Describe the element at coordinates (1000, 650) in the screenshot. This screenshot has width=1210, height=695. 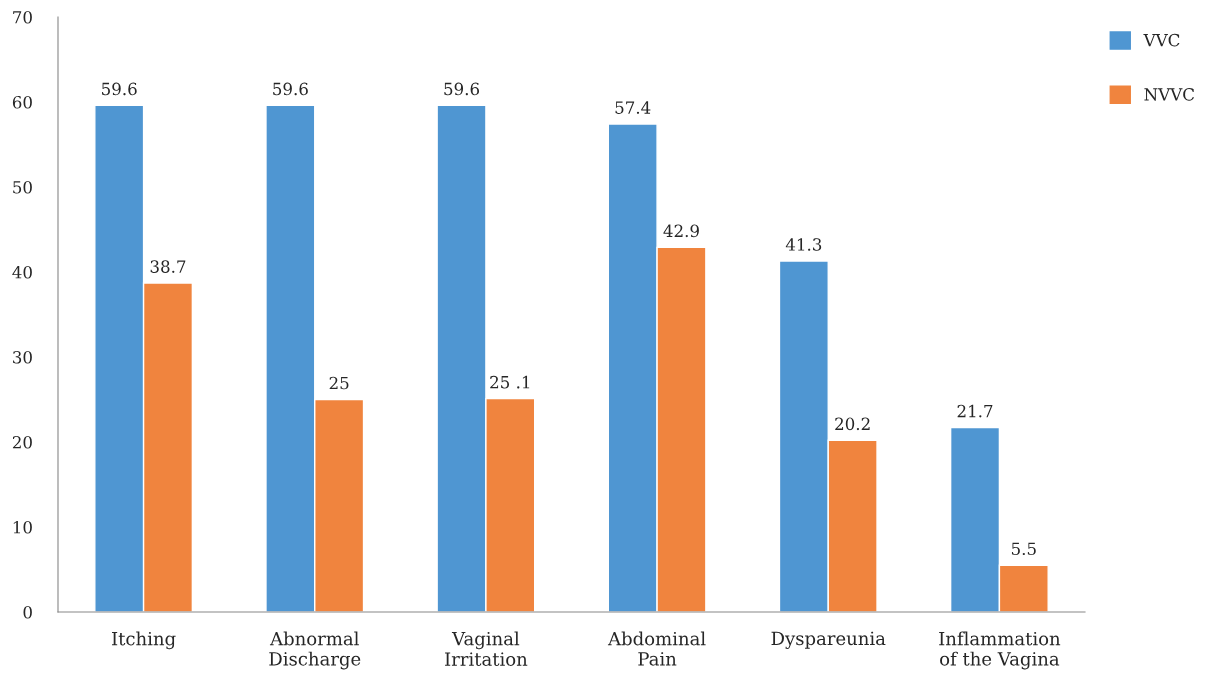
I see `x-tick-label: Inflammation of the Vagina` at that location.